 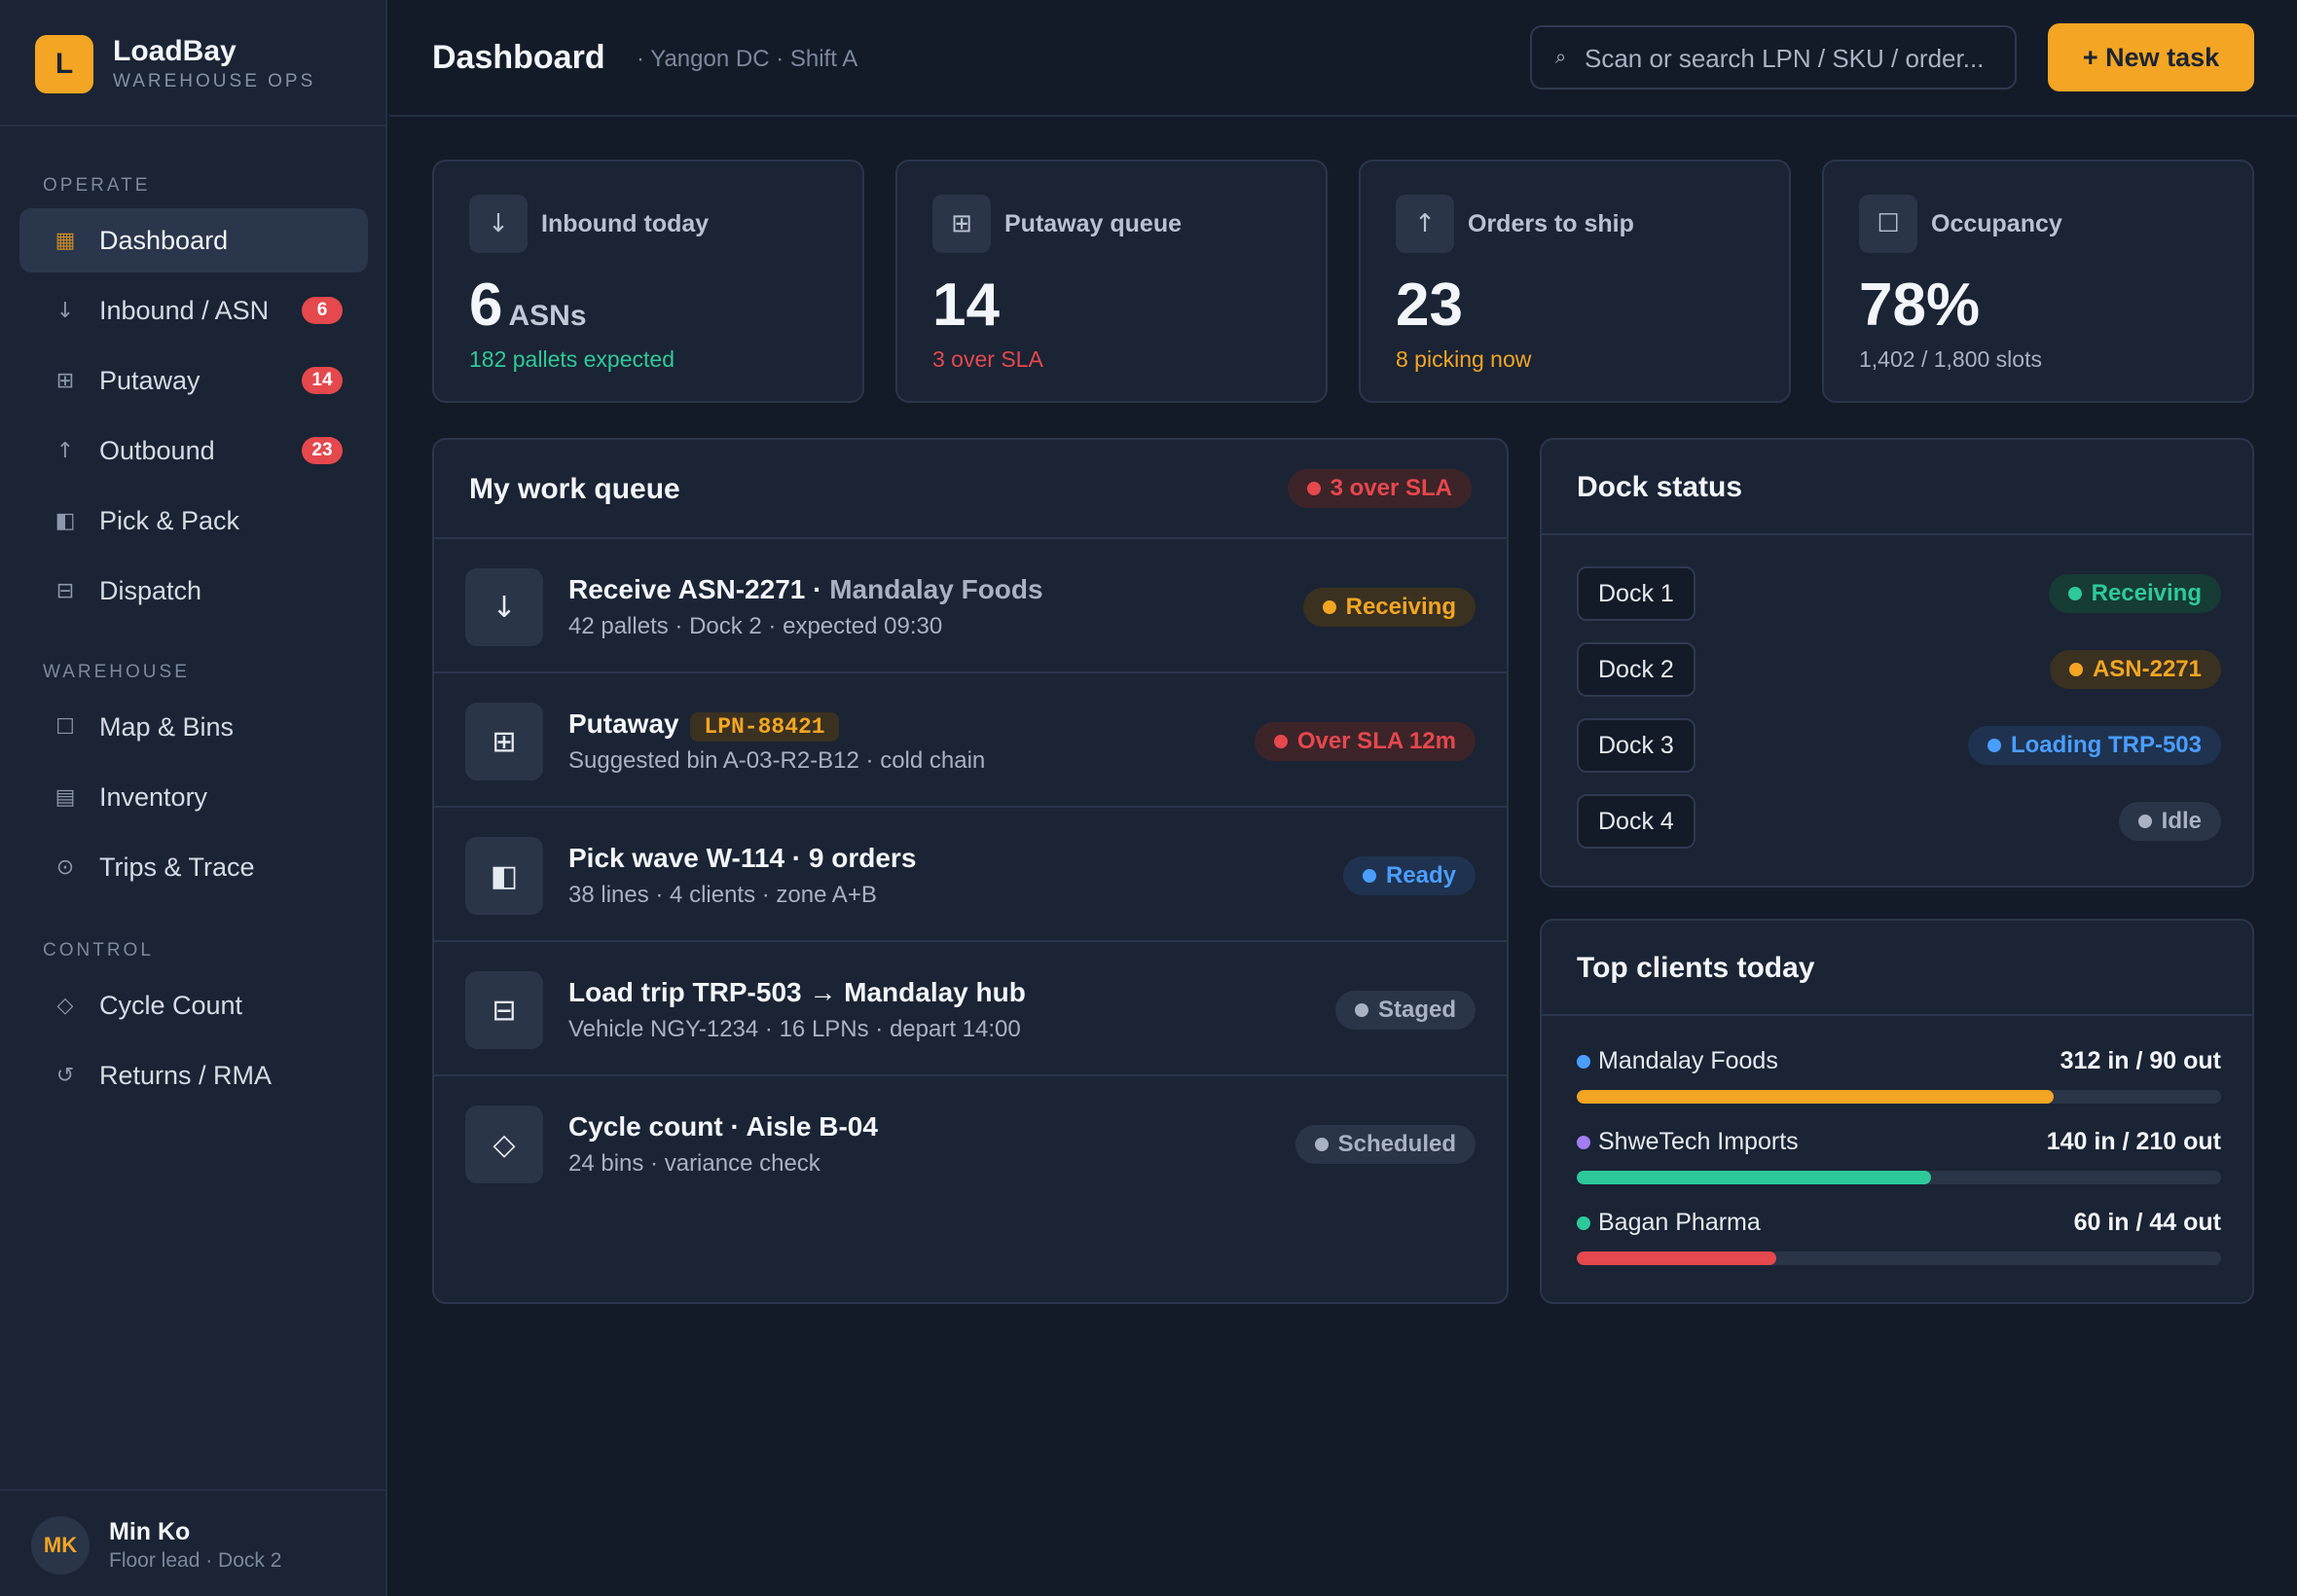 What do you see at coordinates (1636, 821) in the screenshot?
I see `dock-chip: Dock 4` at bounding box center [1636, 821].